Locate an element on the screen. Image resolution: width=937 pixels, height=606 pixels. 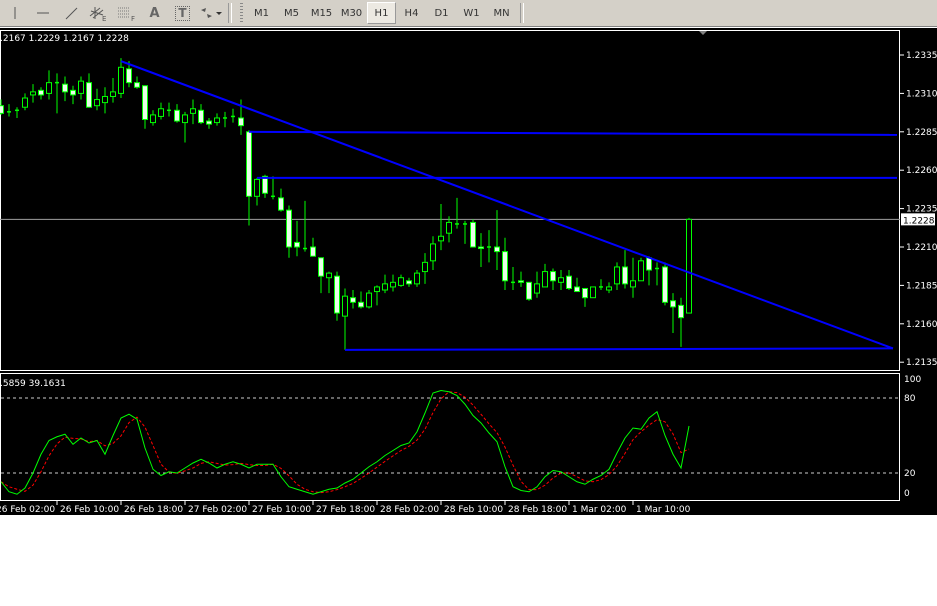
price-tick-label: 1.2285 is located at coordinates (921, 133).